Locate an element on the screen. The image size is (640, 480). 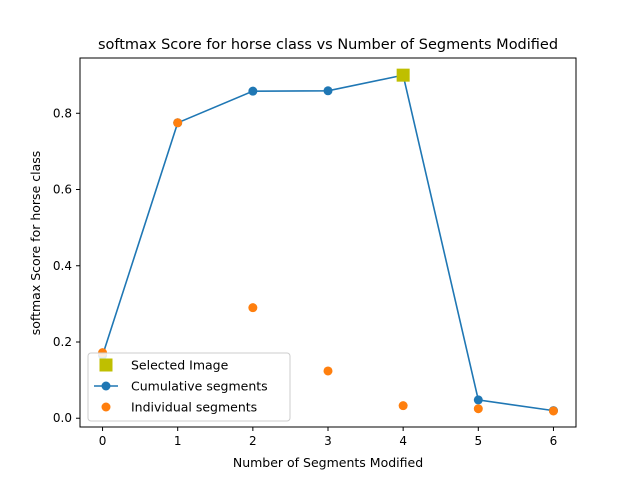
legend-label: Individual segments is located at coordinates (194, 407).